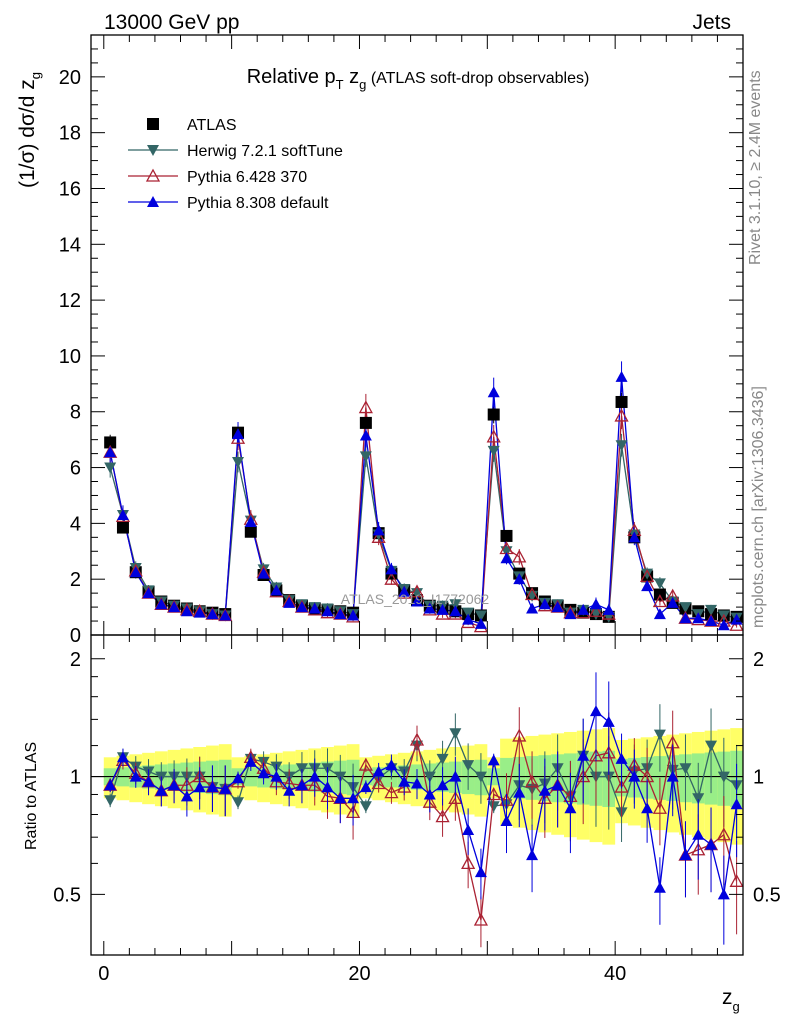 The width and height of the screenshot is (786, 1024). I want to click on y-axis-label: (1/σ) dσ/d zg, so click(29, 130).